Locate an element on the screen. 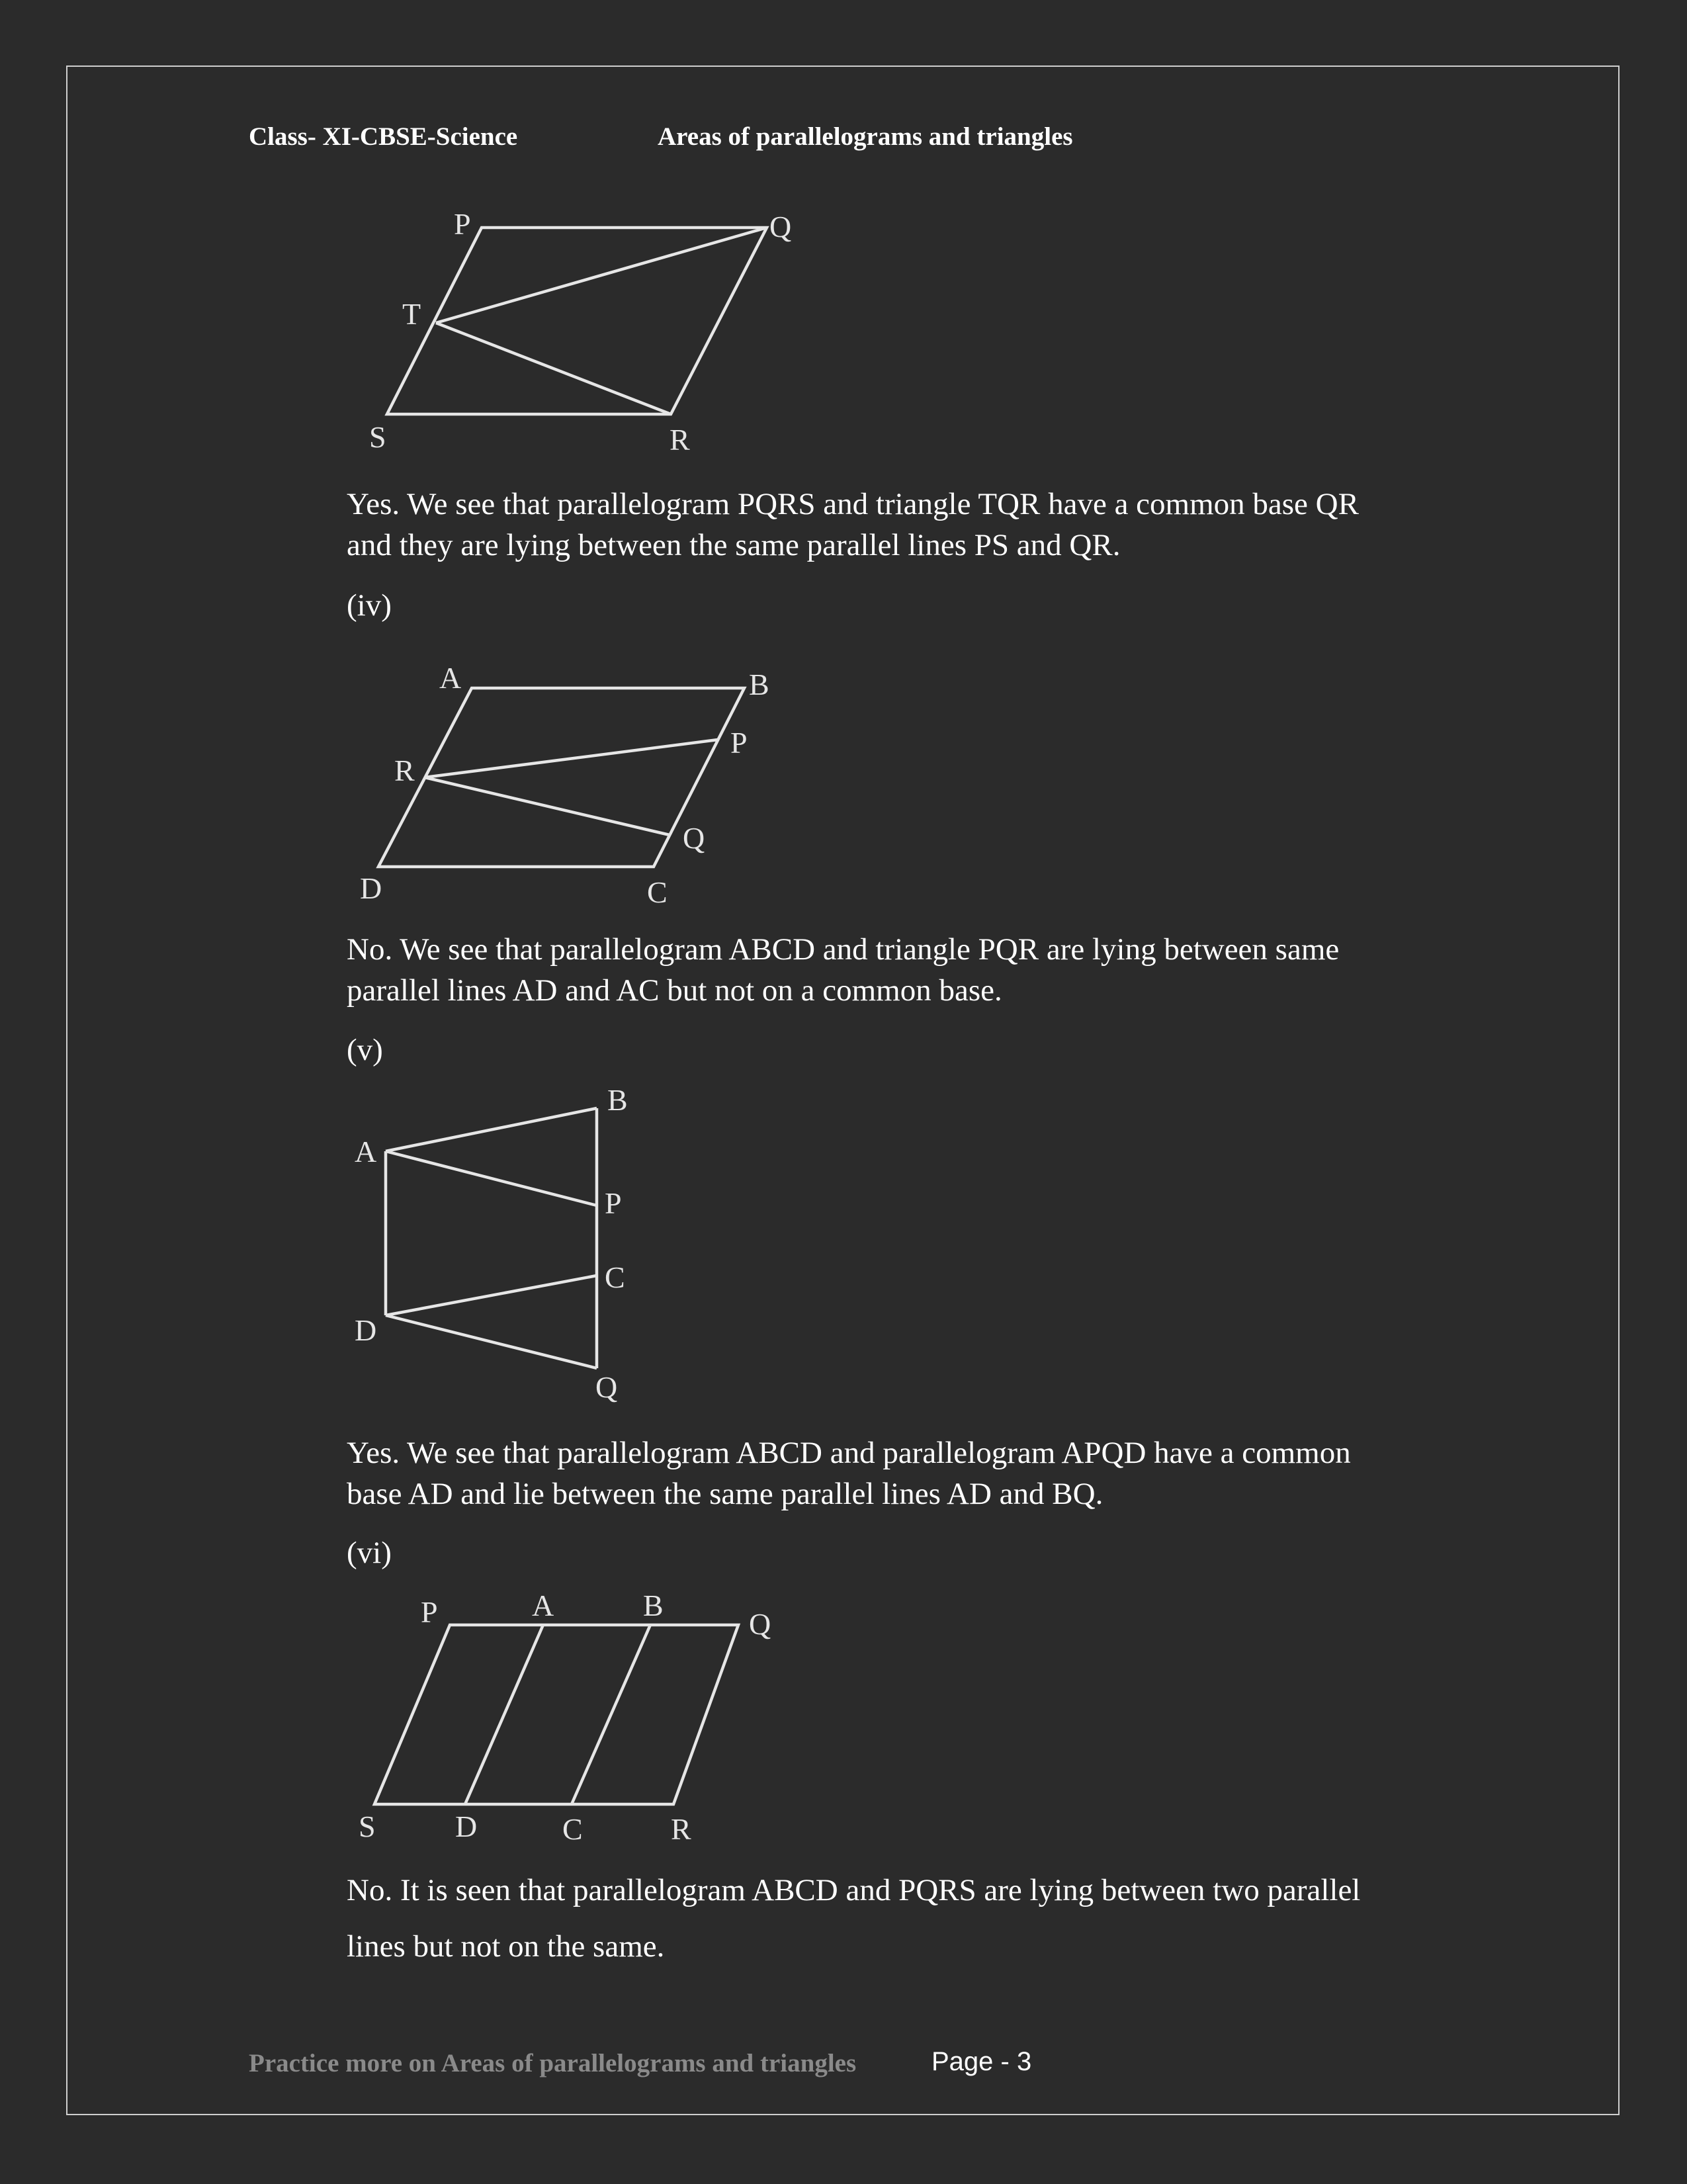 The width and height of the screenshot is (1687, 2184). parallelogram-abcd is located at coordinates (561, 777).